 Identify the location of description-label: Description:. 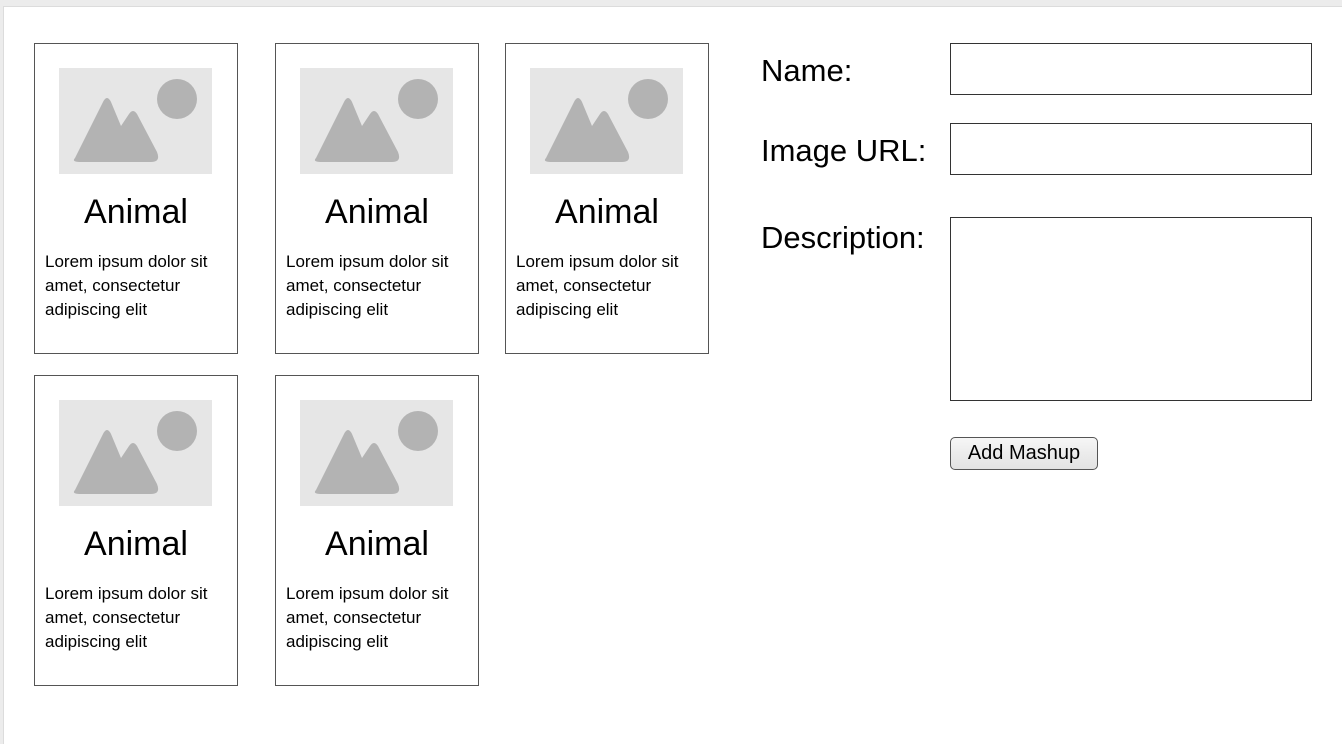
(843, 237).